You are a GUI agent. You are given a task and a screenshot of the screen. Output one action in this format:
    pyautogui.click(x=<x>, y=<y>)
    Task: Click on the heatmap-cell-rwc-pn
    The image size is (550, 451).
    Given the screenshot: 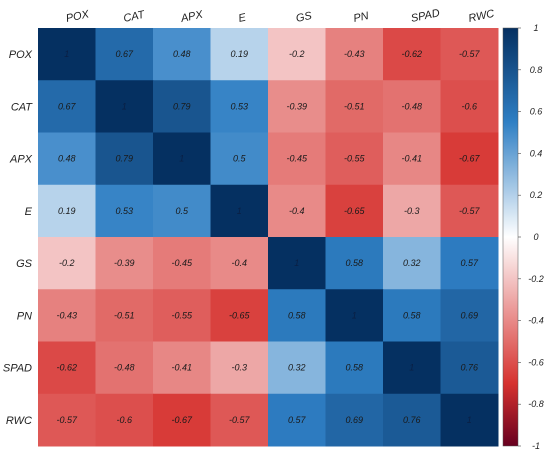 What is the action you would take?
    pyautogui.click(x=354, y=420)
    